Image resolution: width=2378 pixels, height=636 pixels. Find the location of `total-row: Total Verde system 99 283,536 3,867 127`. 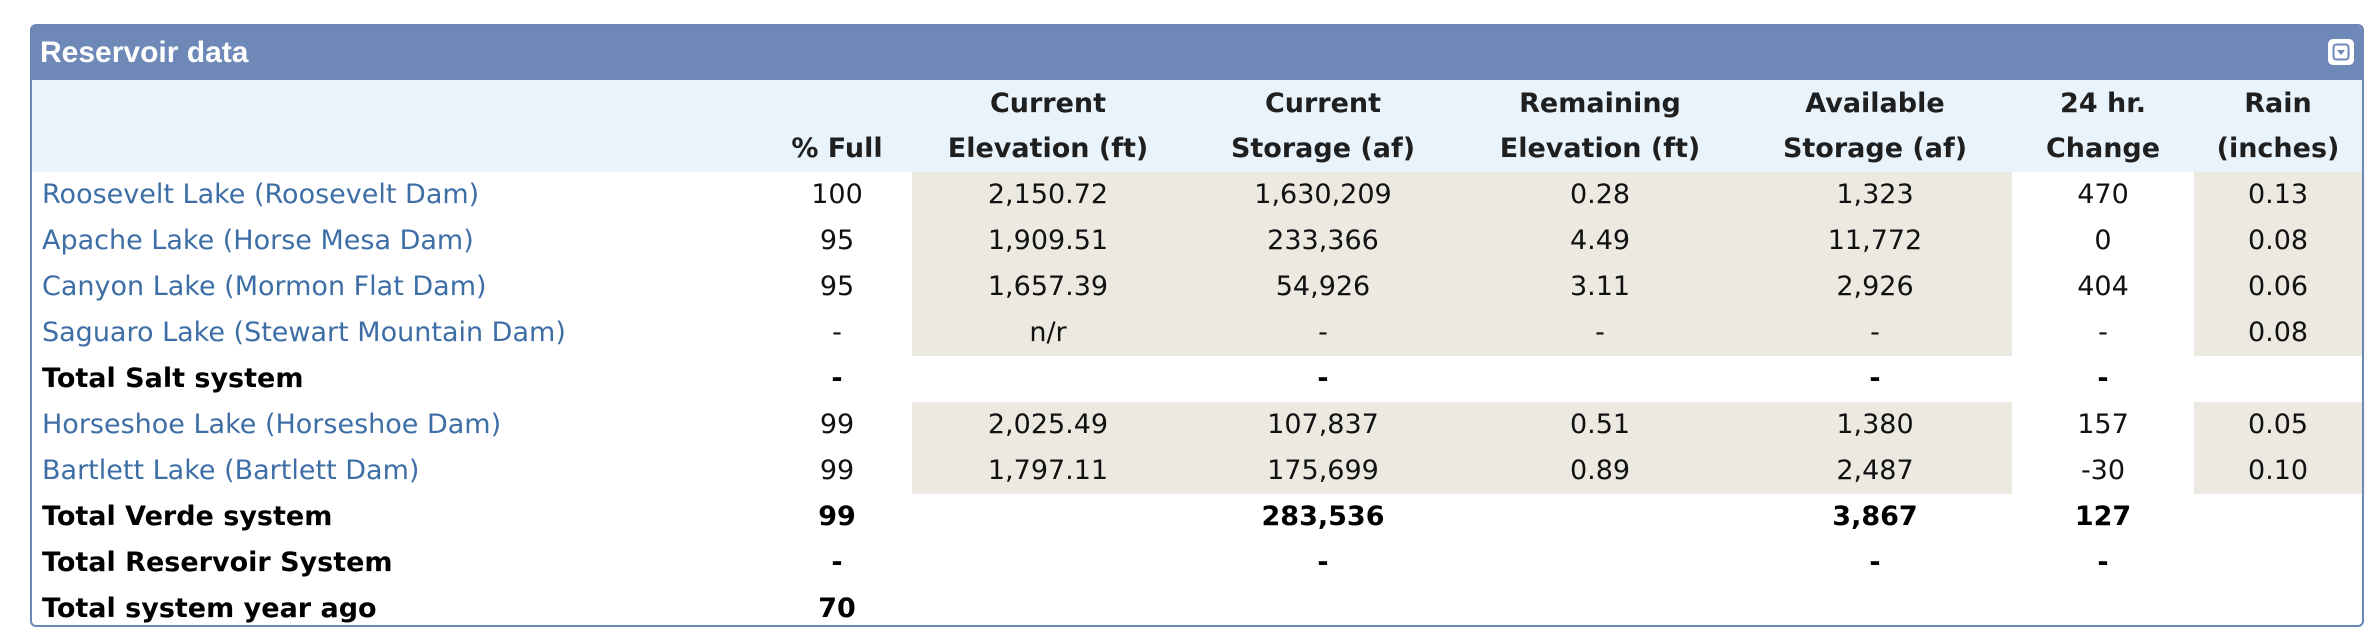

total-row: Total Verde system 99 283,536 3,867 127 is located at coordinates (1197, 517).